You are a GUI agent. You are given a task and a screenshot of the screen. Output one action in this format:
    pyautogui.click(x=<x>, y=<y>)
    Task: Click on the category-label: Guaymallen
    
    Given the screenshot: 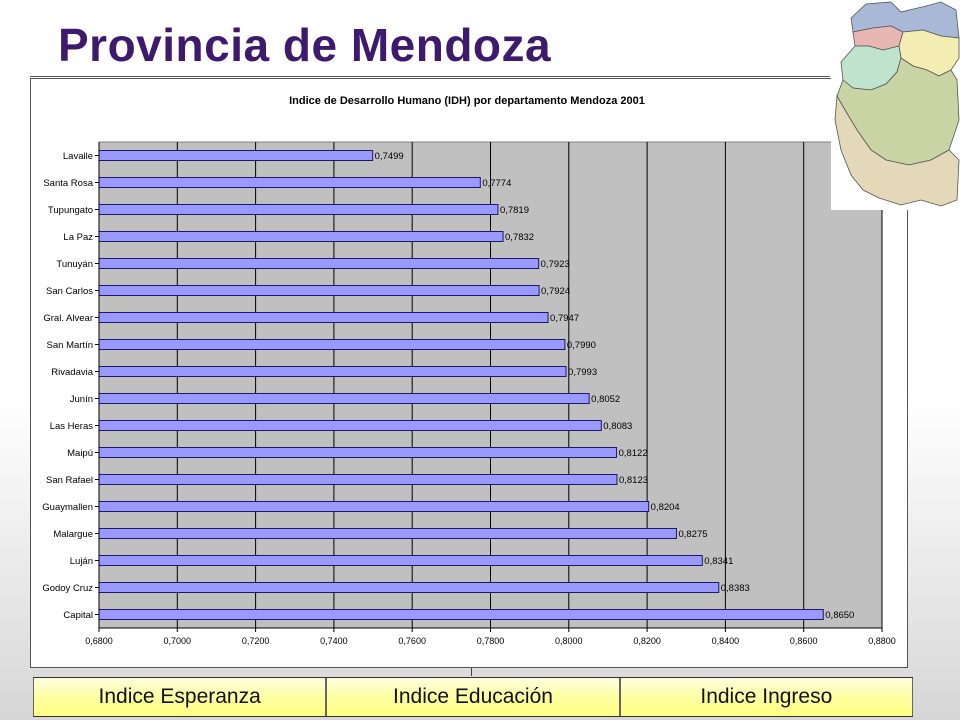 What is the action you would take?
    pyautogui.click(x=67, y=507)
    